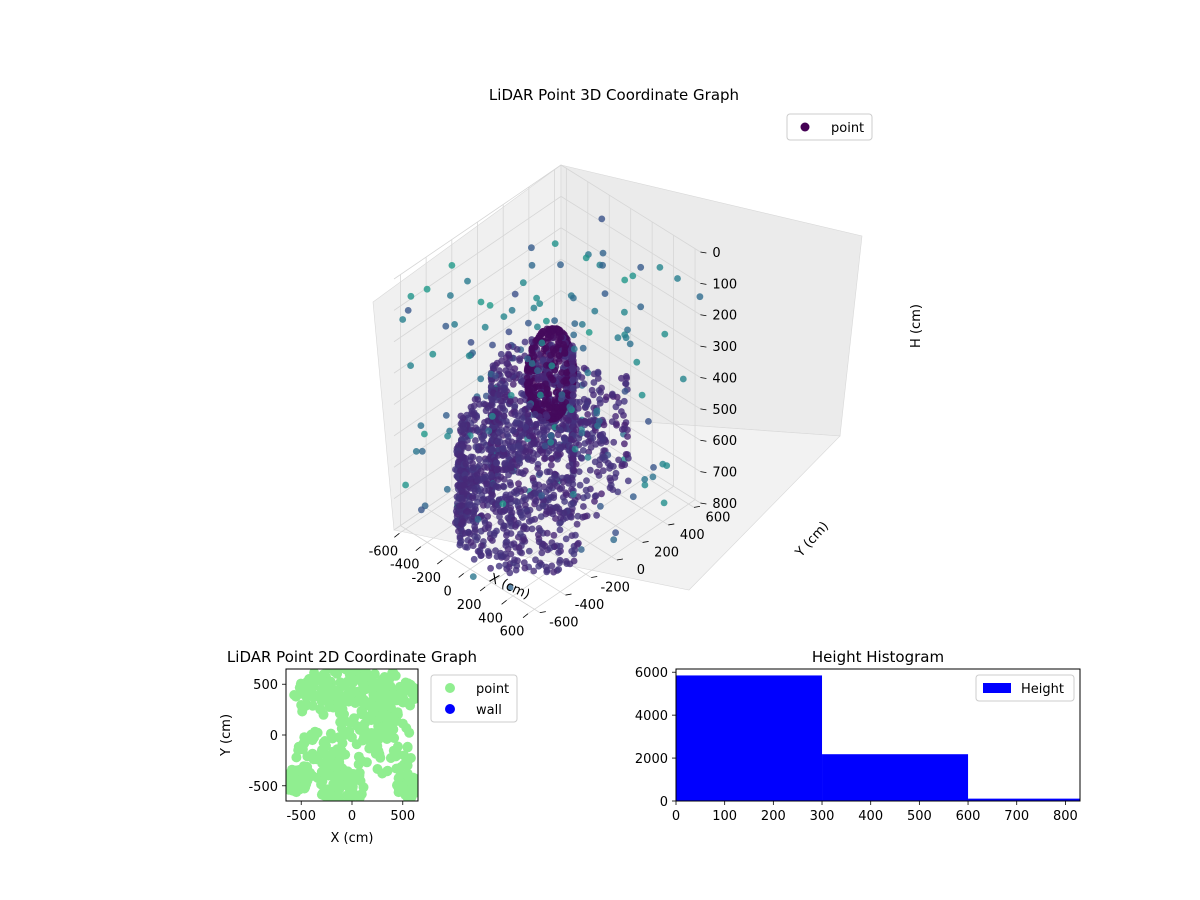  Describe the element at coordinates (331, 751) in the screenshot. I see `ticks-2d: -500 -500 0 0 500 500` at that location.